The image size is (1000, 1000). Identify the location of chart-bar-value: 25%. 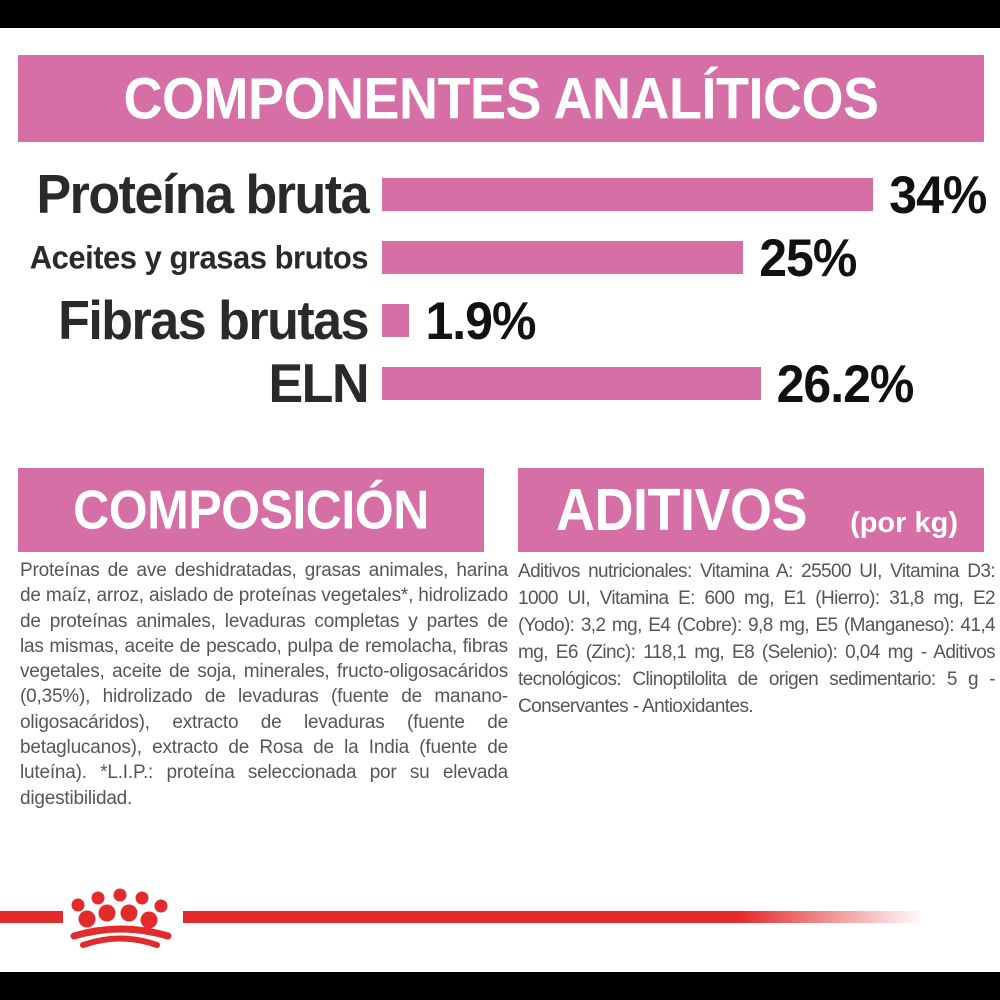
(808, 257).